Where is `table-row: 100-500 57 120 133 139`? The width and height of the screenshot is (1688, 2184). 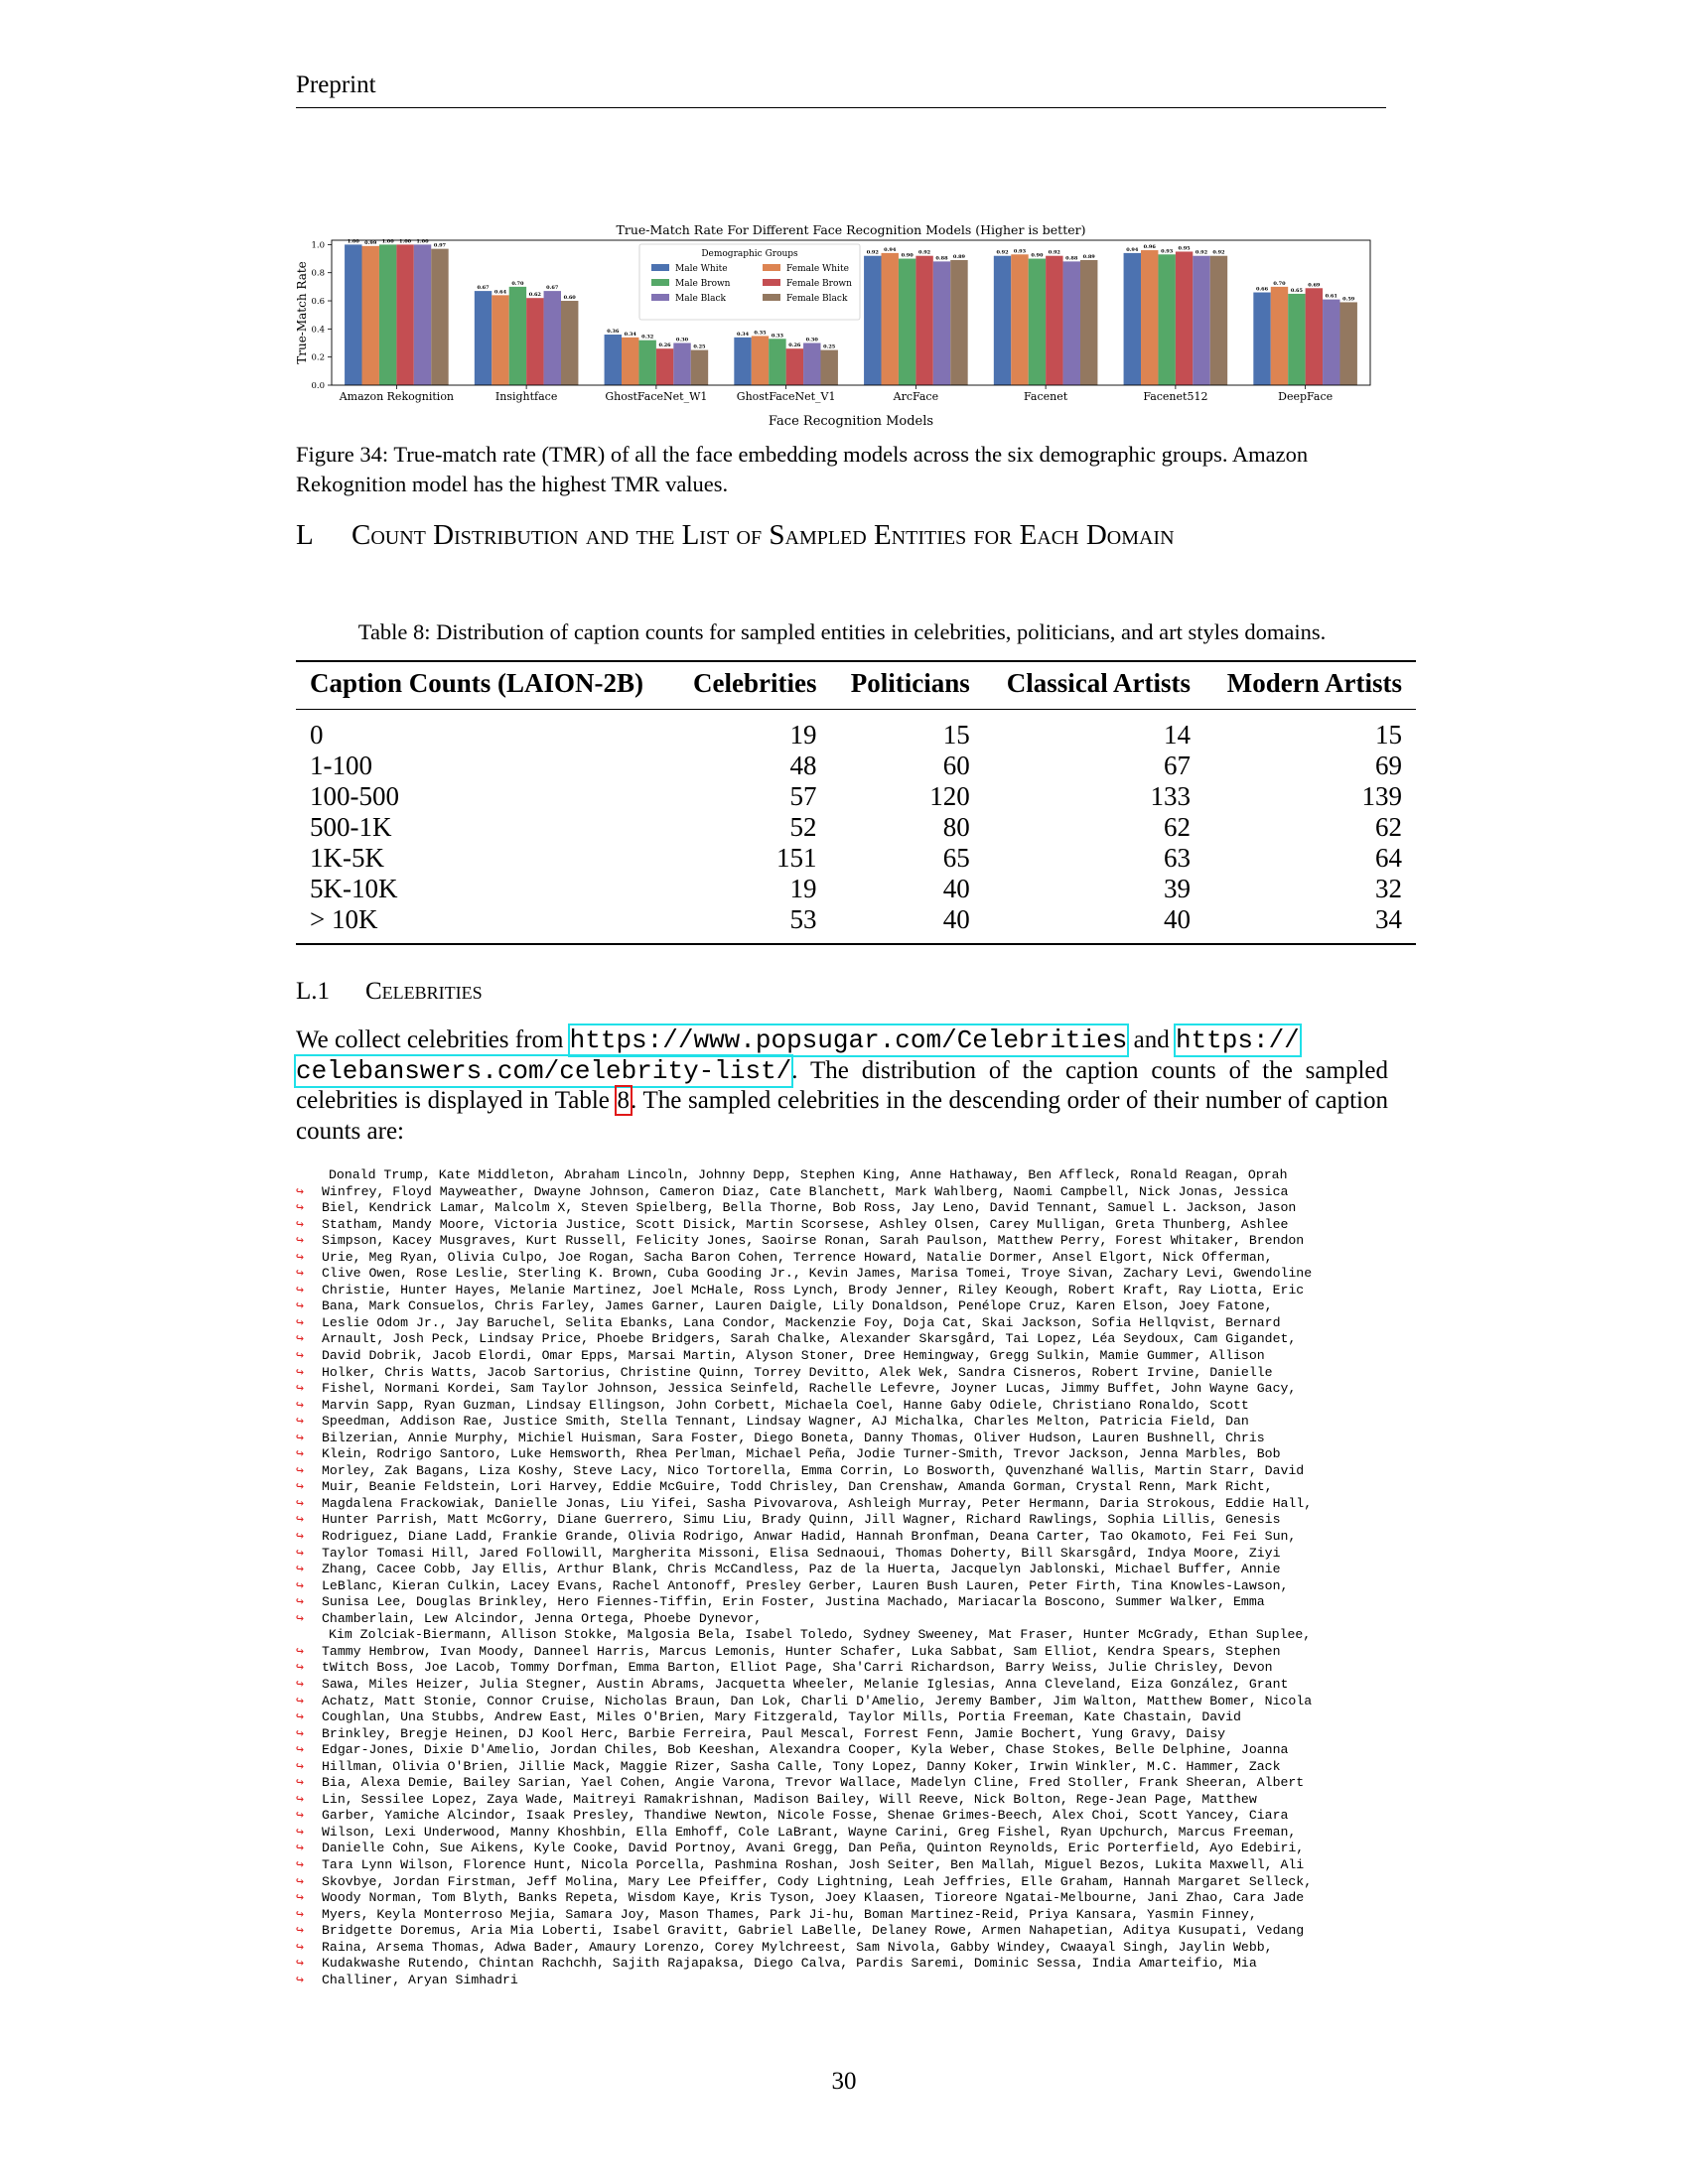 table-row: 100-500 57 120 133 139 is located at coordinates (856, 796).